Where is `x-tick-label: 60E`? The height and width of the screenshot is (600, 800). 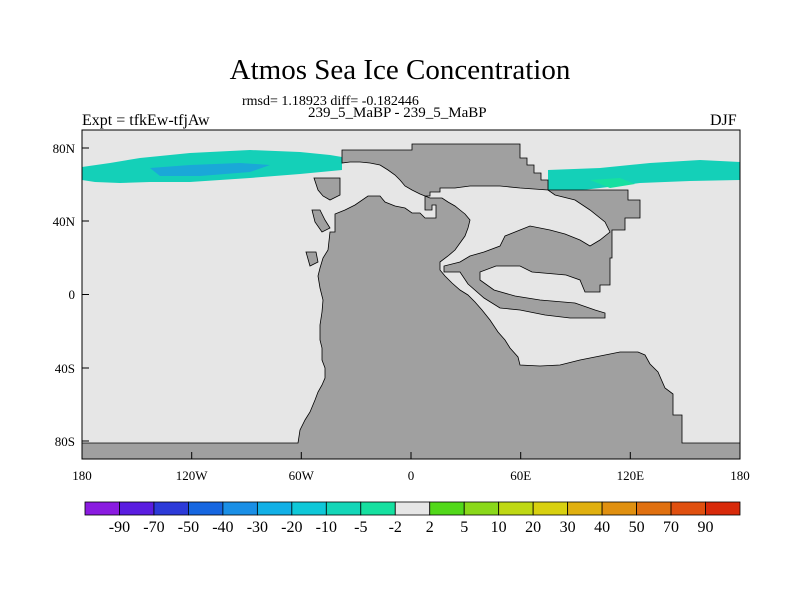 x-tick-label: 60E is located at coordinates (520, 475).